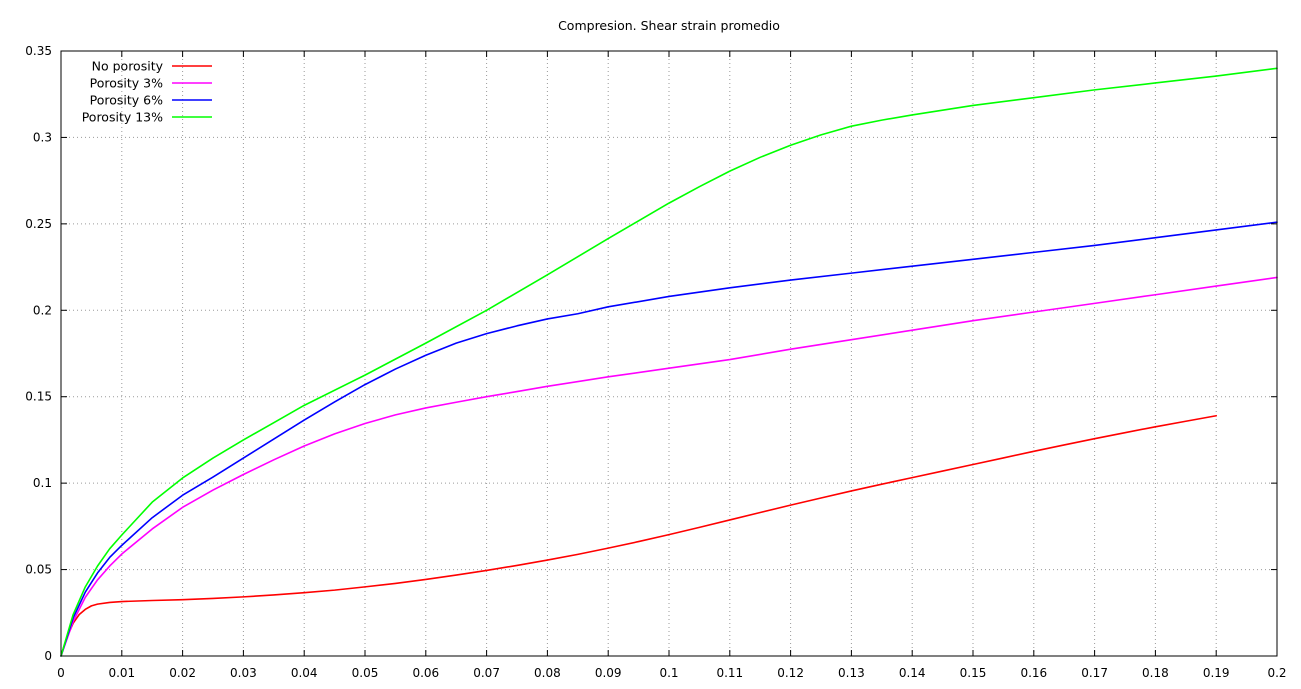  I want to click on y-tick-label: 0.15, so click(38, 397).